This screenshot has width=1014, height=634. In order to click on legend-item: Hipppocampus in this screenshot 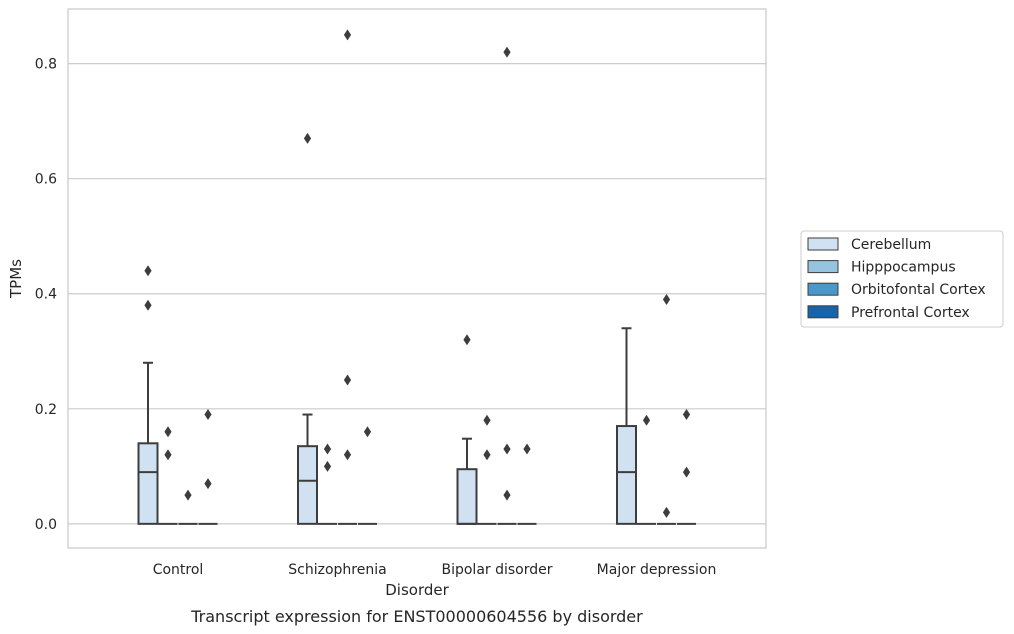, I will do `click(881, 268)`.